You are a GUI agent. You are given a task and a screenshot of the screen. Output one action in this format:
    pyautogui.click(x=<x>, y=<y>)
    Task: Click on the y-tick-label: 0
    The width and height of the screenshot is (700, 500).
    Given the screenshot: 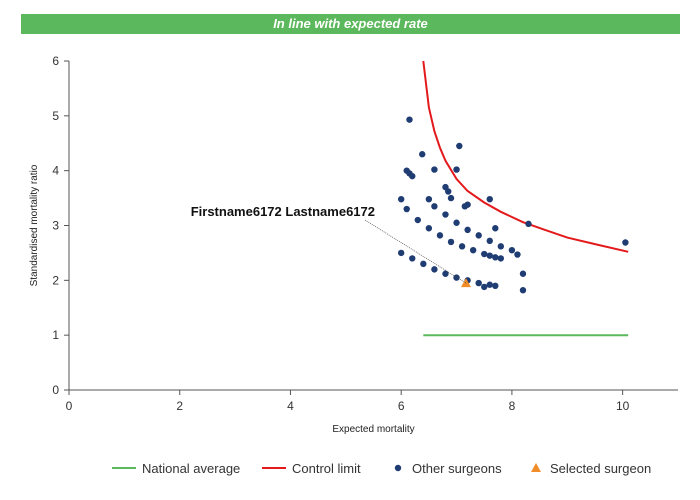 What is the action you would take?
    pyautogui.click(x=55, y=390)
    